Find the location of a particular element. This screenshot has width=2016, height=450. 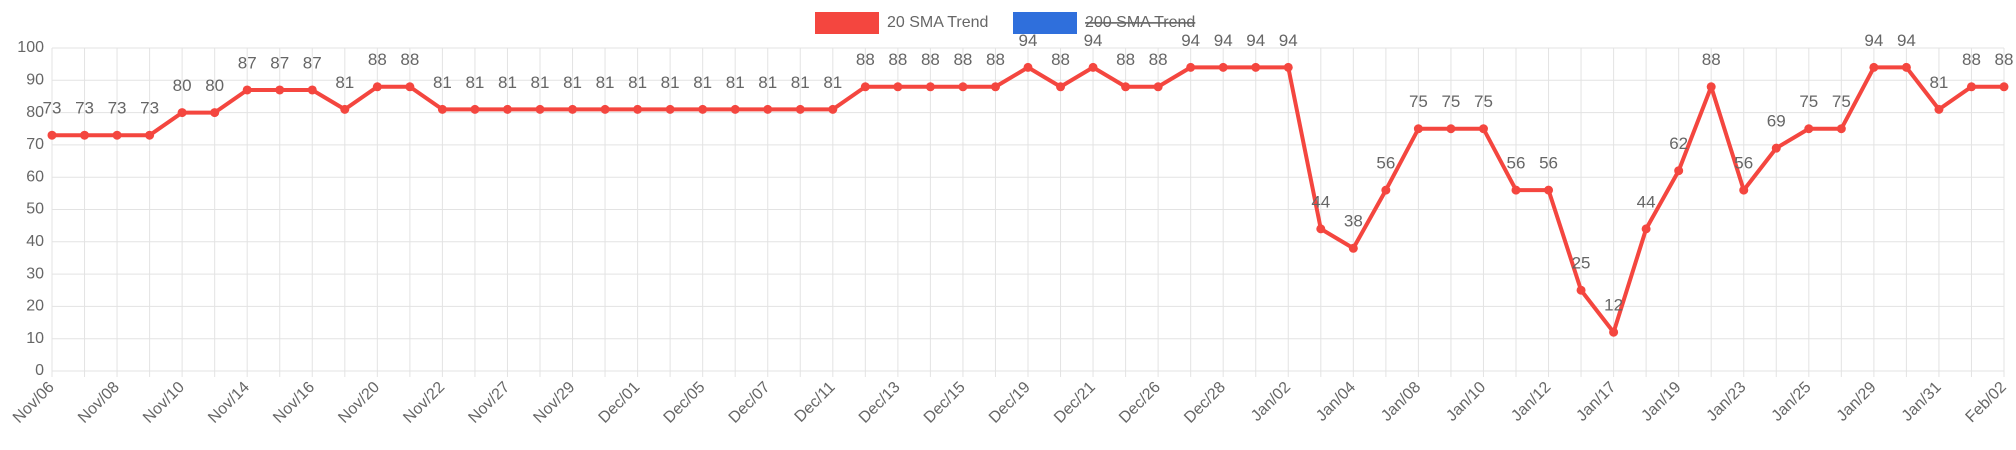

x-tick-label: Dec/07 is located at coordinates (750, 403).